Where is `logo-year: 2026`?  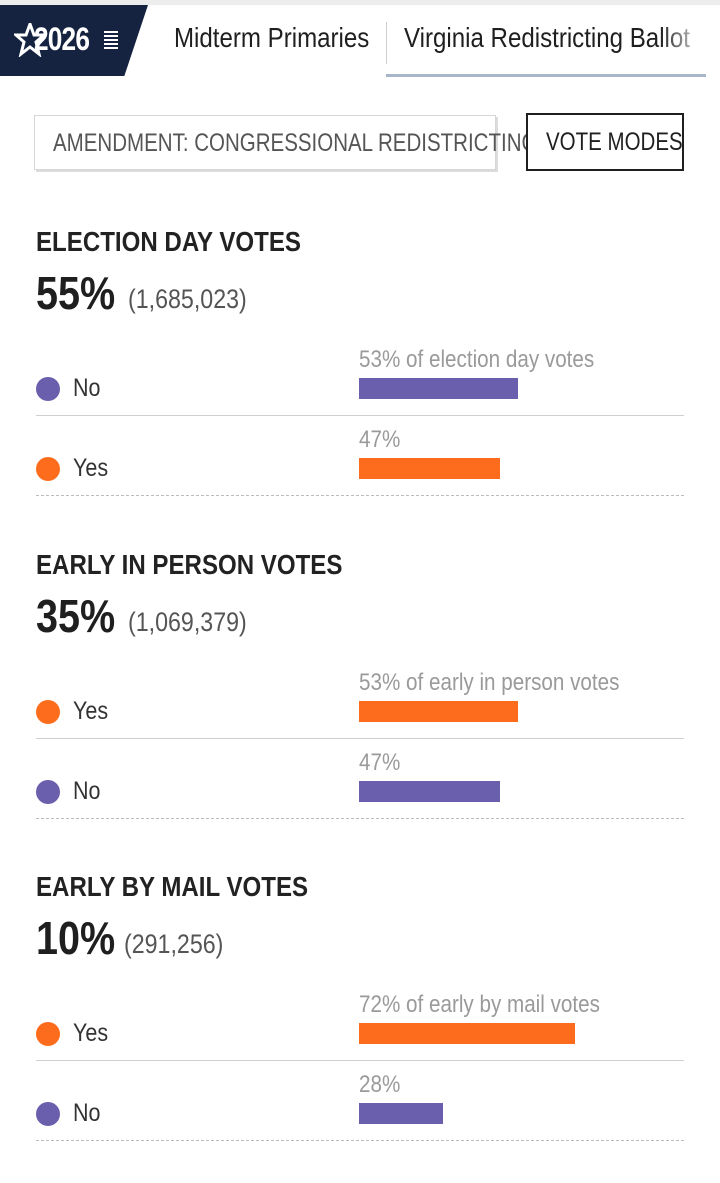
logo-year: 2026 is located at coordinates (62, 39).